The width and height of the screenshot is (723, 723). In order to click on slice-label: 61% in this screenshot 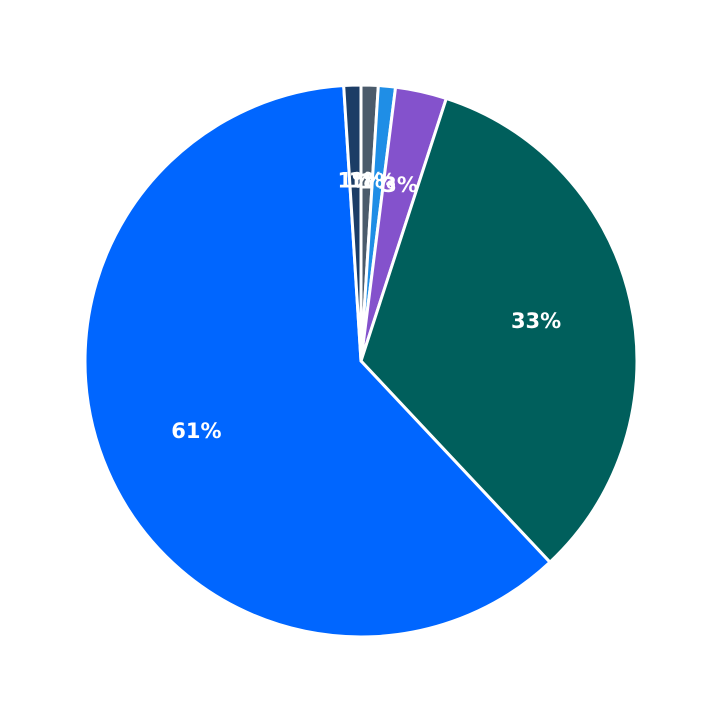, I will do `click(196, 431)`.